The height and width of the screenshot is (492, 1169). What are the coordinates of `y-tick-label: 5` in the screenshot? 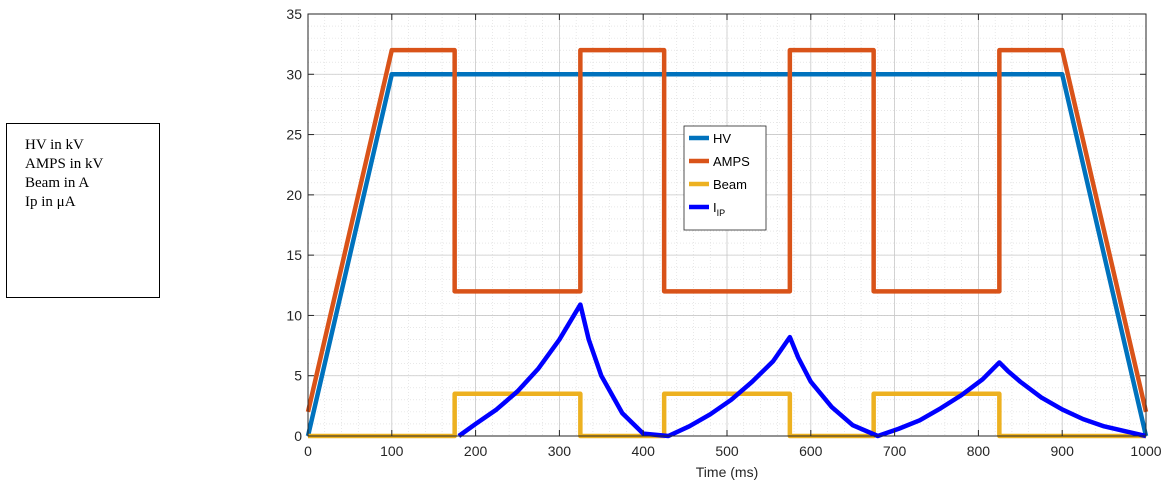 It's located at (298, 376).